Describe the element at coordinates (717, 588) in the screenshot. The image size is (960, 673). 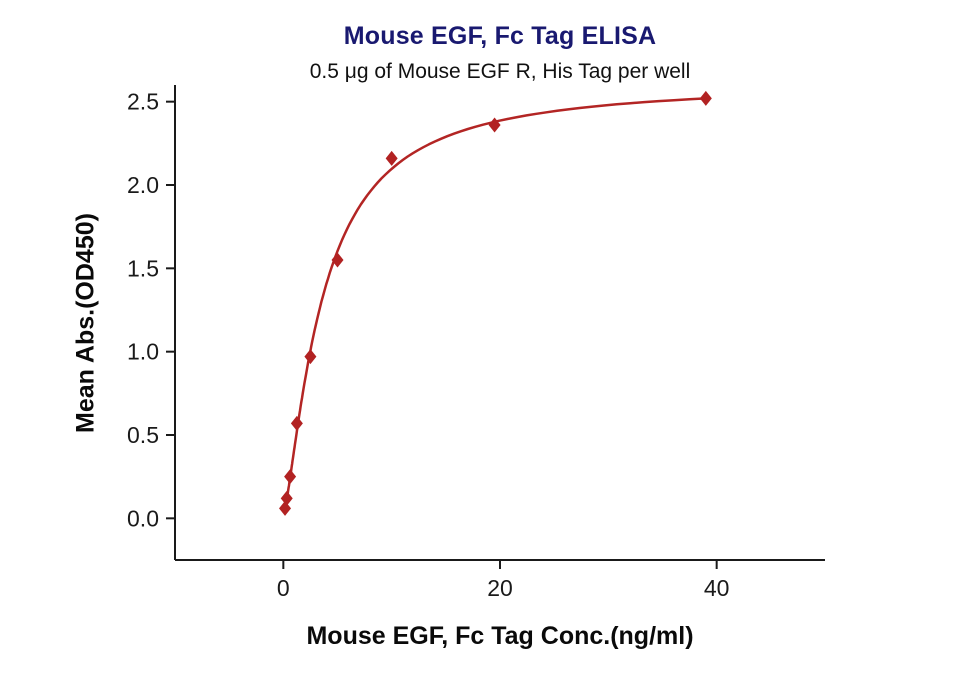
I see `x-tick-label: 40` at that location.